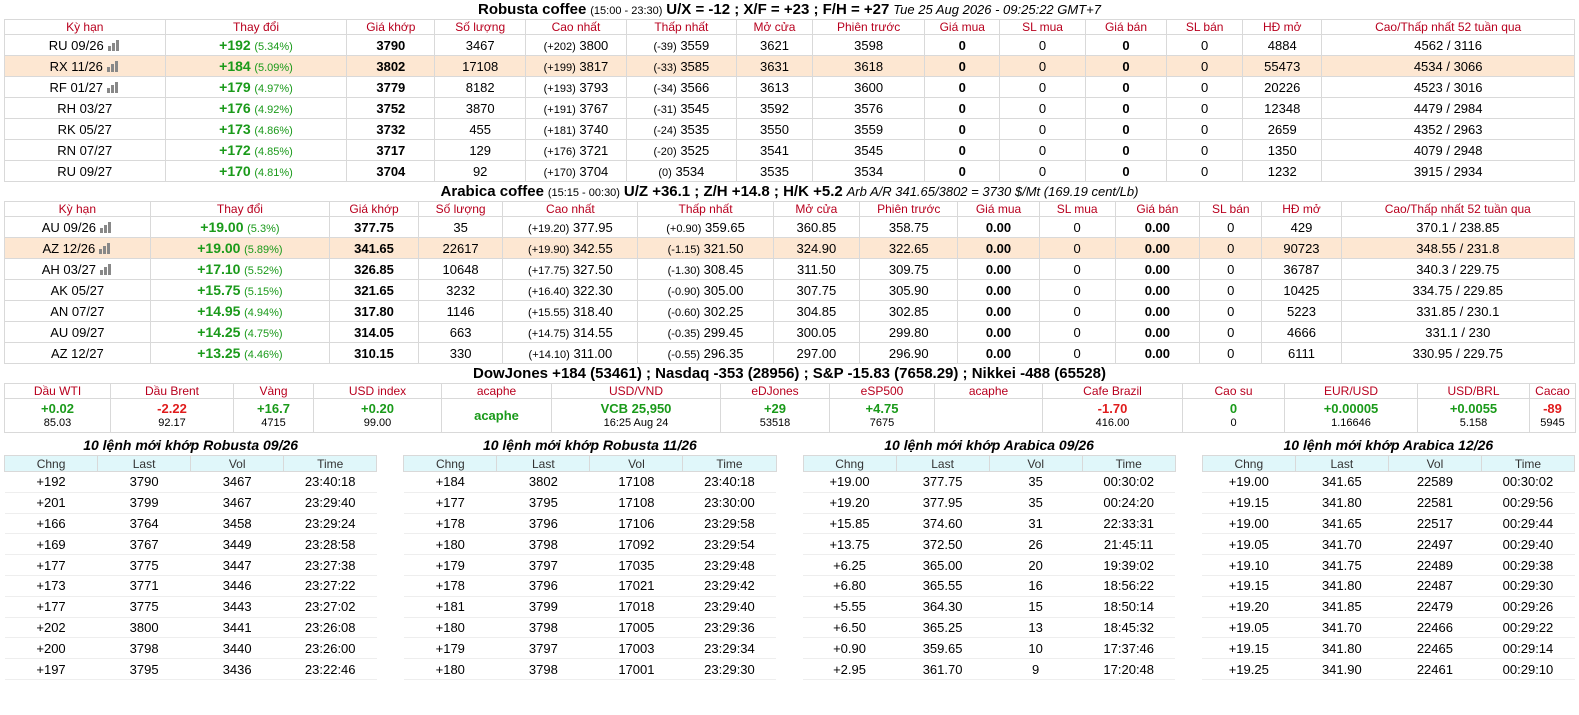  I want to click on trade-last: 364.30, so click(943, 607).